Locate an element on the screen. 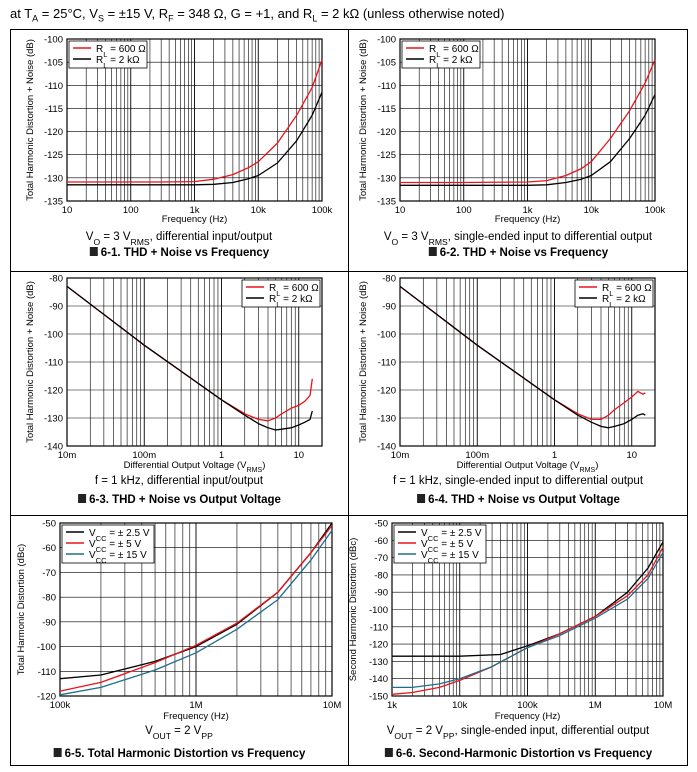  series-line-red is located at coordinates (196, 608).